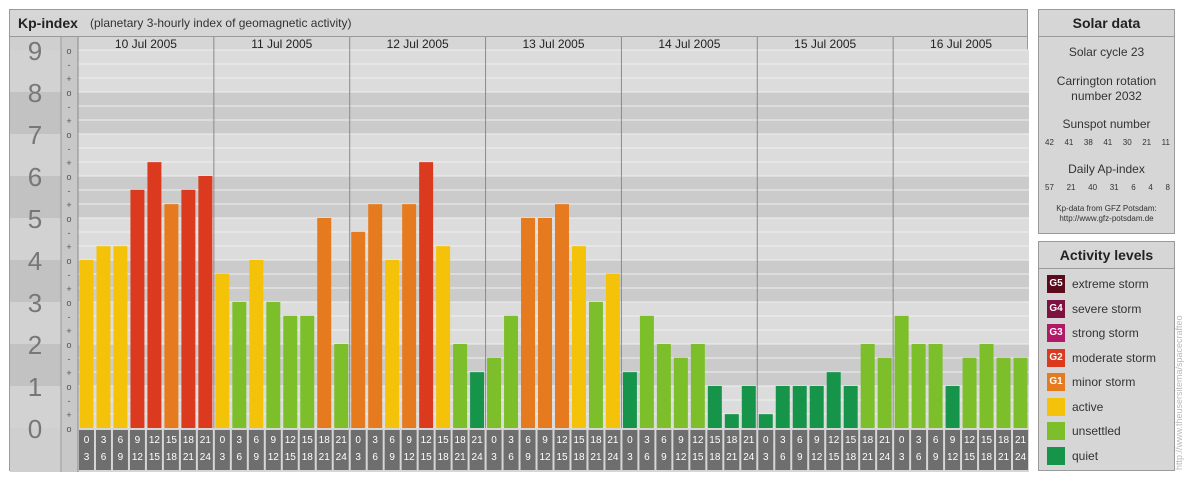 This screenshot has width=1184, height=480. What do you see at coordinates (1056, 455) in the screenshot?
I see `legend-swatch` at bounding box center [1056, 455].